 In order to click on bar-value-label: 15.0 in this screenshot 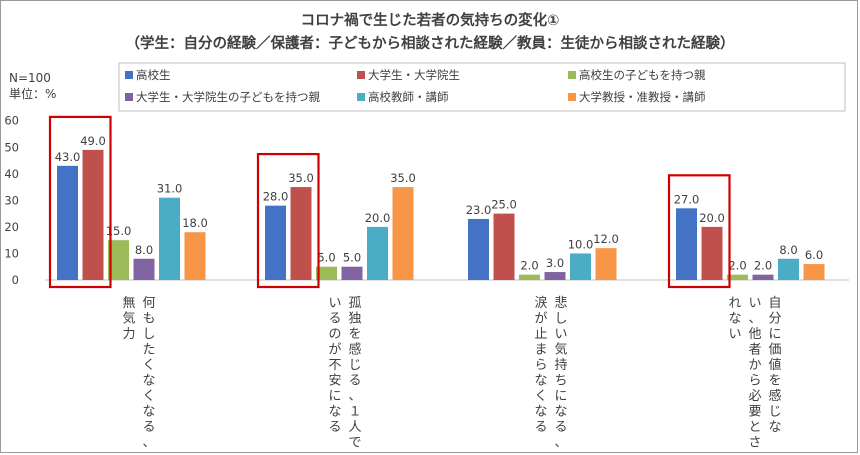, I will do `click(119, 231)`.